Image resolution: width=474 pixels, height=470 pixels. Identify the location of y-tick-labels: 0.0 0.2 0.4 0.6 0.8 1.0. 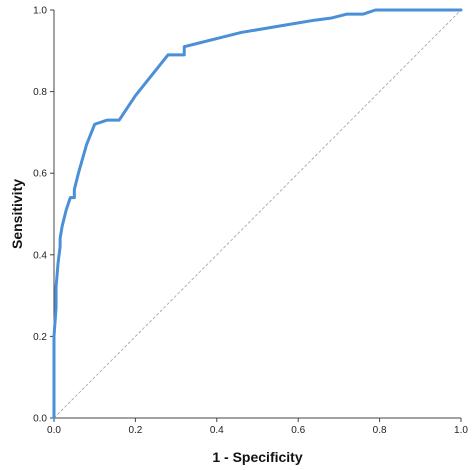
(40, 215).